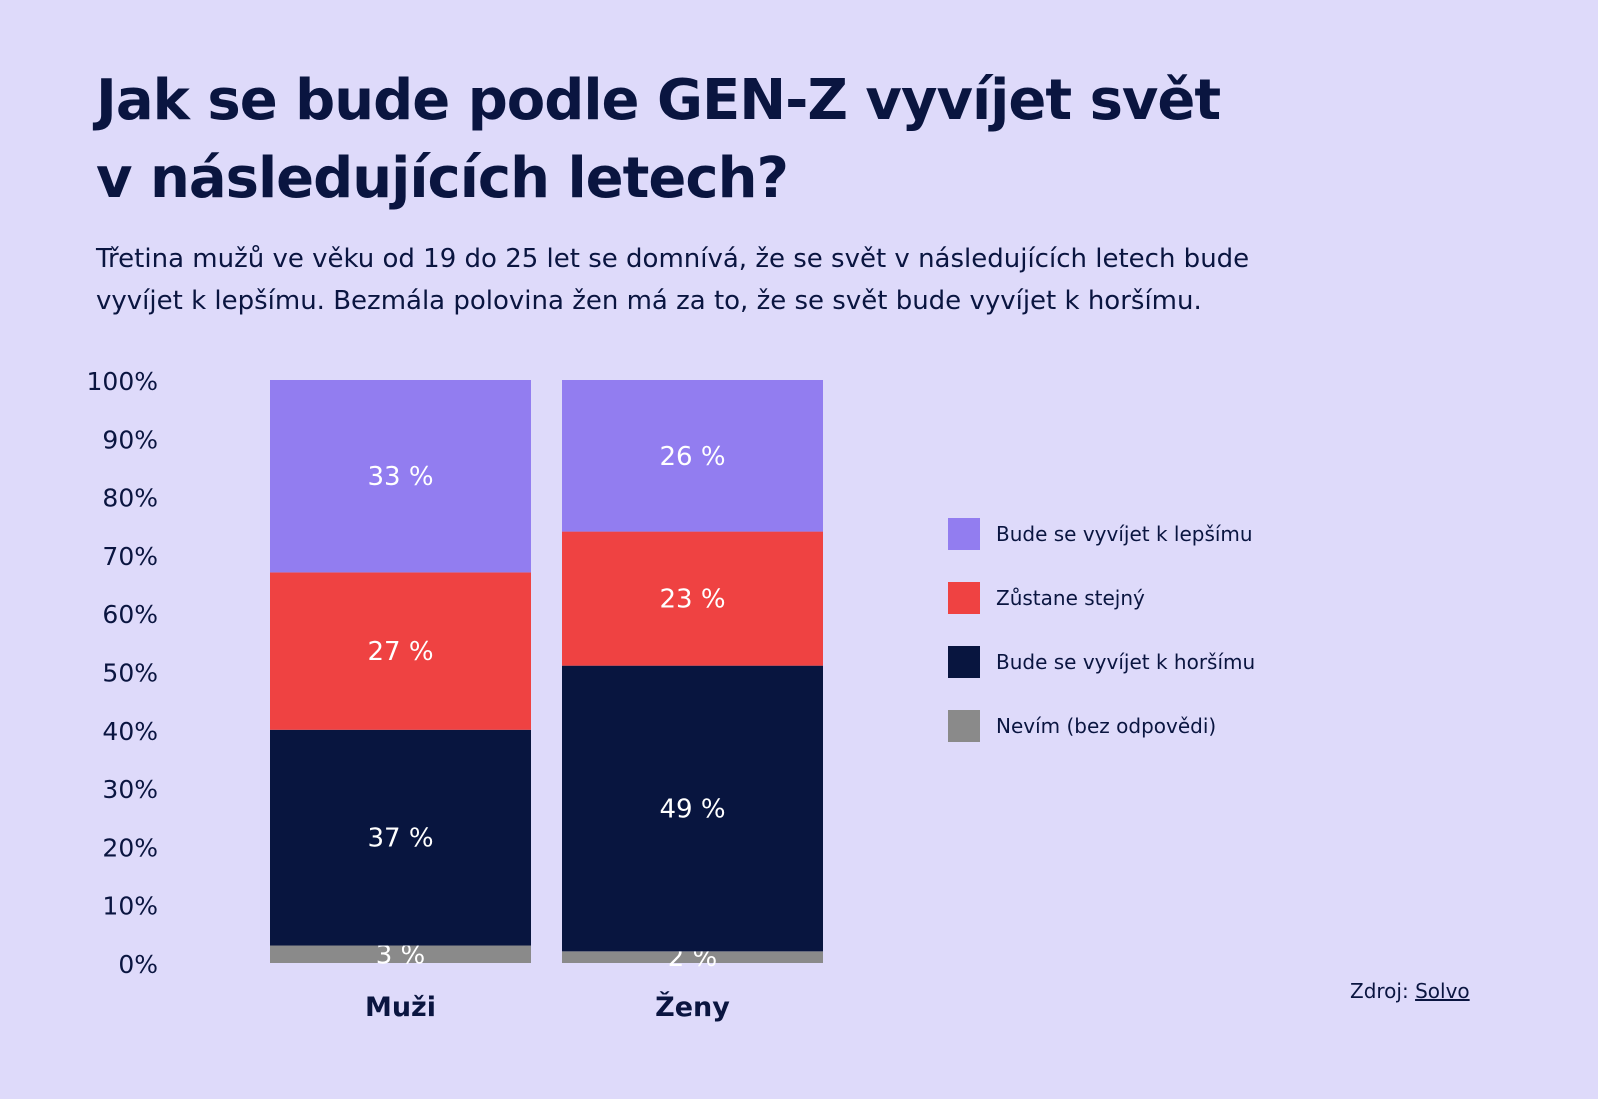 The image size is (1598, 1099). Describe the element at coordinates (1106, 726) in the screenshot. I see `legend-label: Nevím (bez odpovědi)` at that location.